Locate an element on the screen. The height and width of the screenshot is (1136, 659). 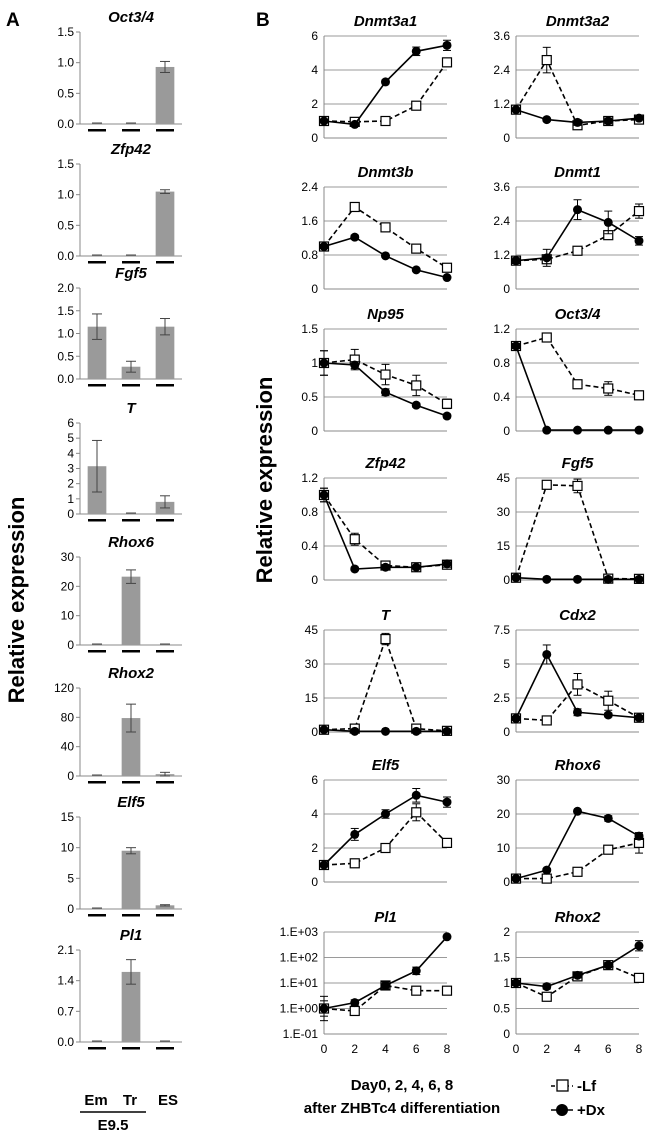
chart-title: Rhox2 is located at coordinates (578, 917).